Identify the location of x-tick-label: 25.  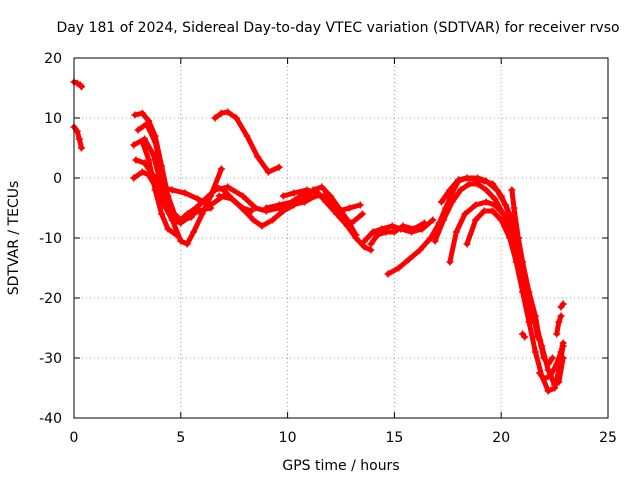
(608, 438).